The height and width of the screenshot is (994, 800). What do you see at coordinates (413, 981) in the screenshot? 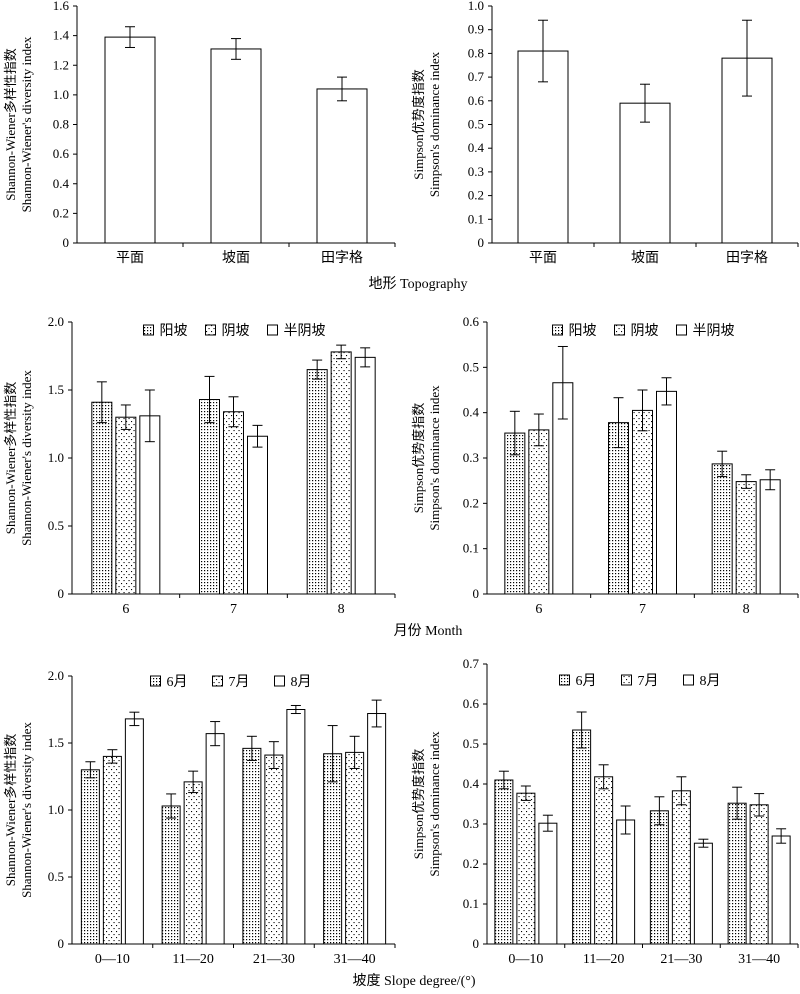
I see `xlabel-slope-degree: 坡度 Slope degree/(°)` at bounding box center [413, 981].